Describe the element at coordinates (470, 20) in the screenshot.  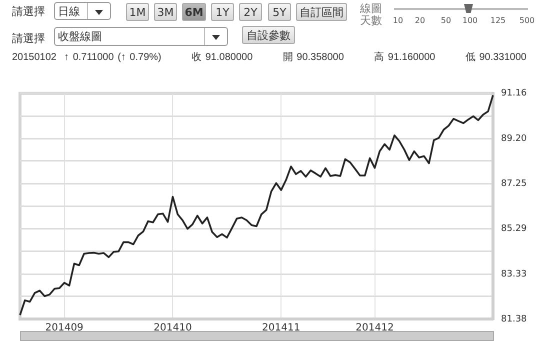
I see `text: 100` at that location.